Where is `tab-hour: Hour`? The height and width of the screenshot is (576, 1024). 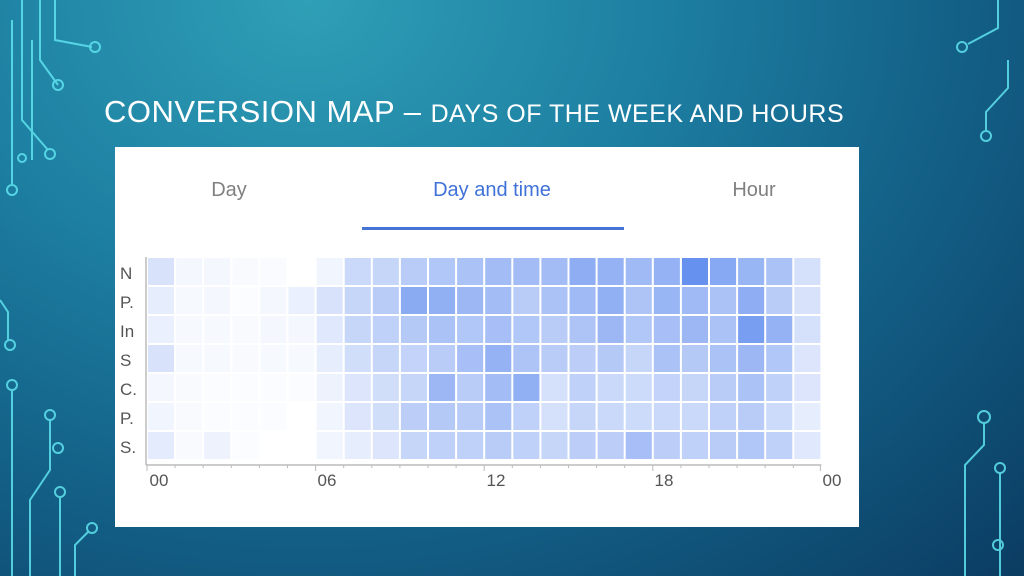 tab-hour: Hour is located at coordinates (754, 190).